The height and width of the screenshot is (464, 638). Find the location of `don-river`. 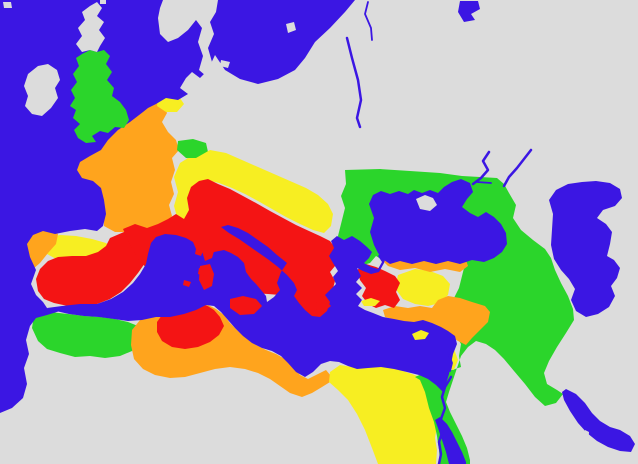

don-river is located at coordinates (517, 168).